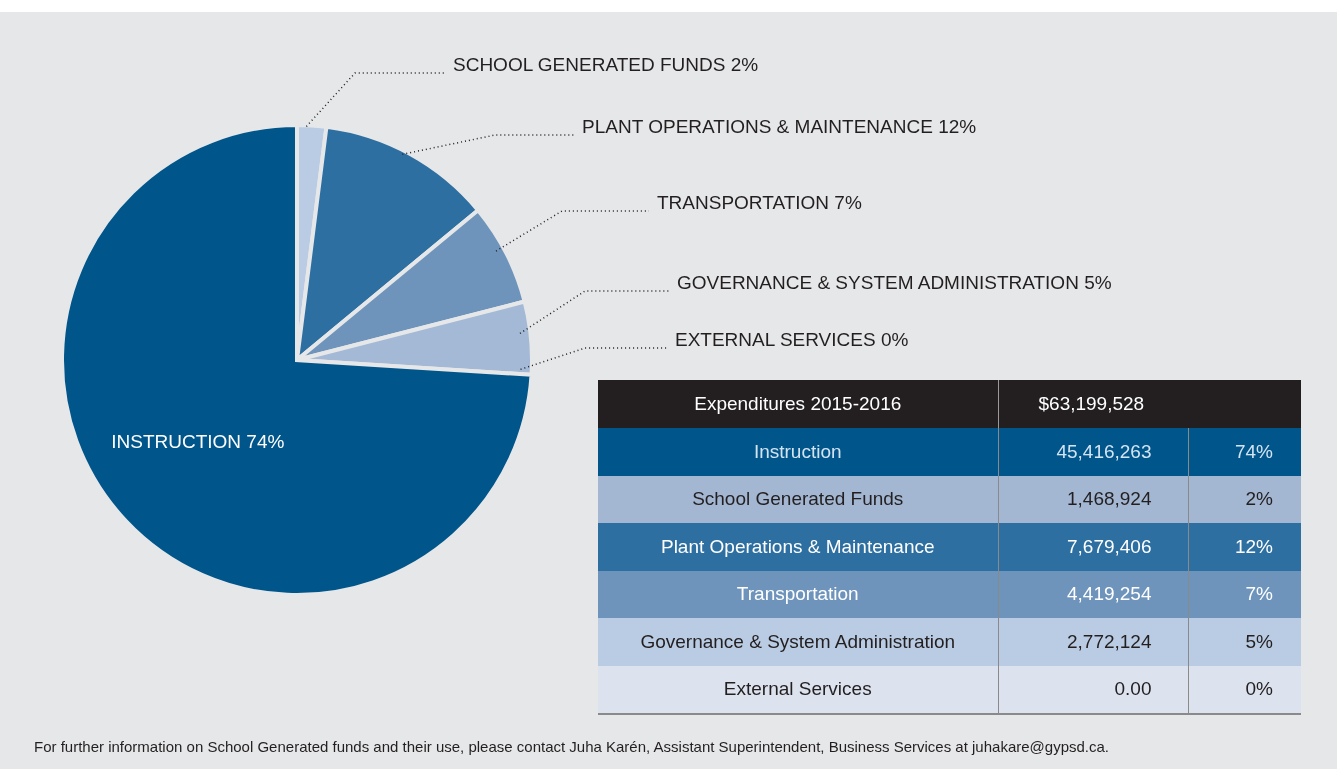  Describe the element at coordinates (798, 594) in the screenshot. I see `category-label: Transportation` at that location.